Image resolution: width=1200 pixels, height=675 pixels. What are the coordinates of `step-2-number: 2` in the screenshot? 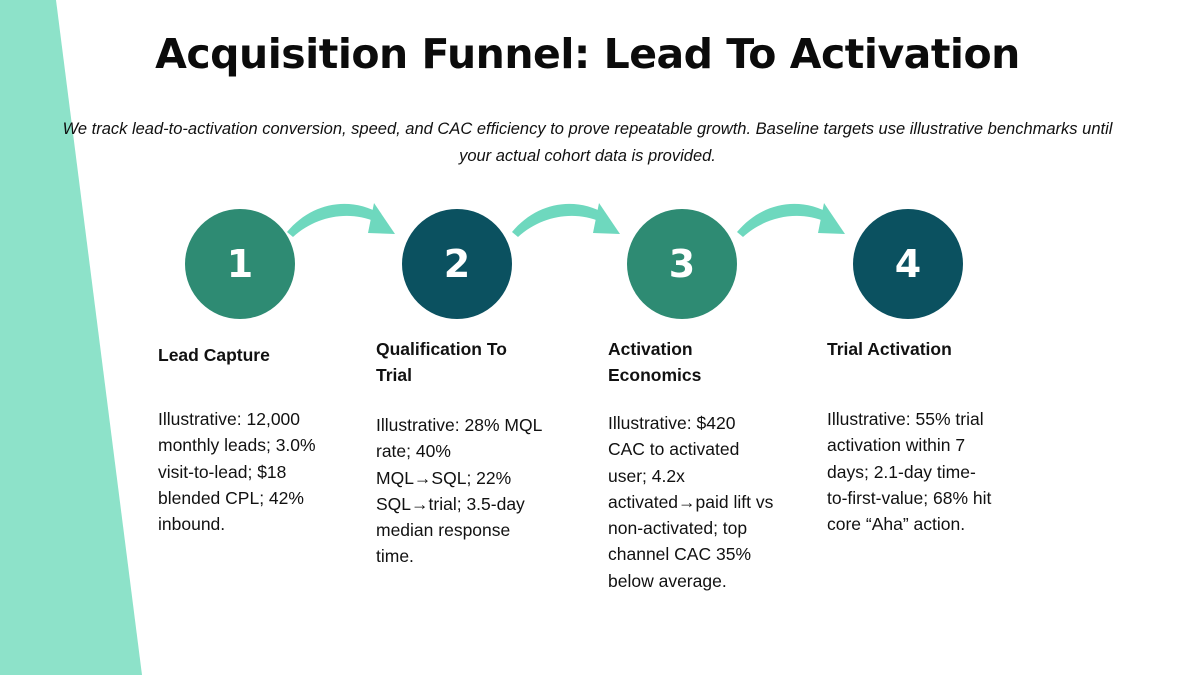 It's located at (457, 264).